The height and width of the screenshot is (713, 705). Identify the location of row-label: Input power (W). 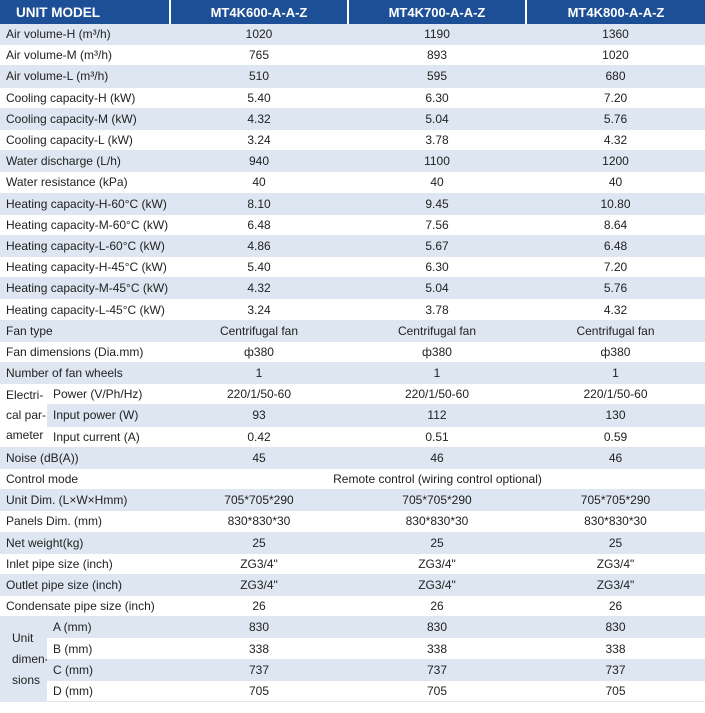
(108, 415).